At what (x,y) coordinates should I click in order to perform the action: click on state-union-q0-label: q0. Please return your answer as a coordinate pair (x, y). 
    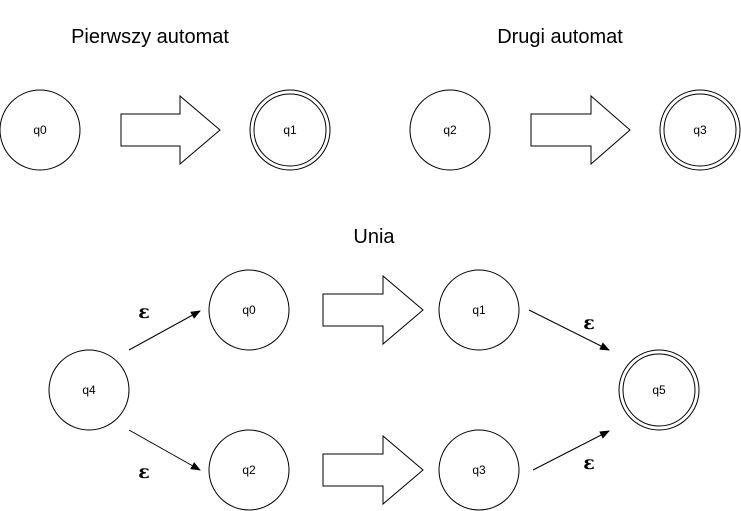
    Looking at the image, I should click on (249, 310).